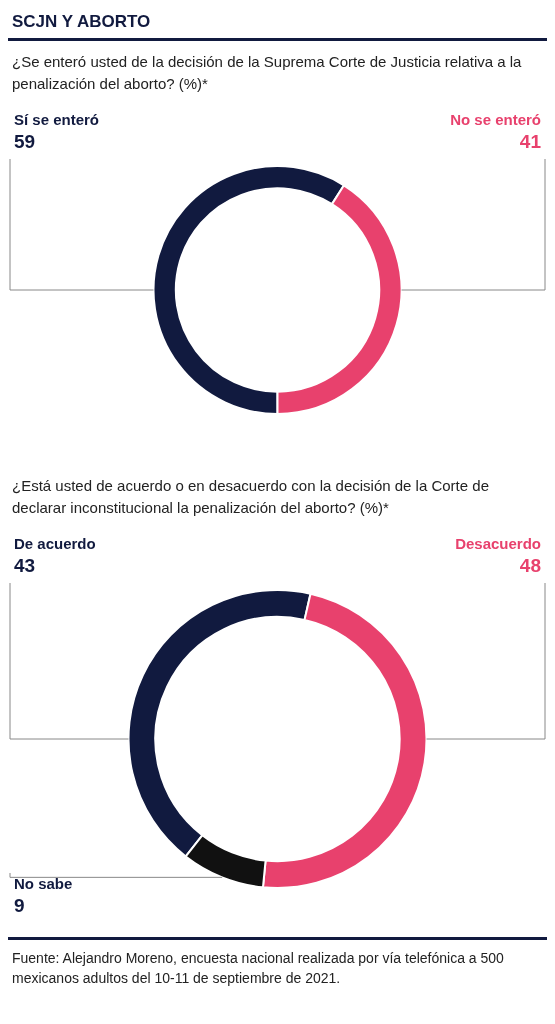  What do you see at coordinates (55, 543) in the screenshot?
I see `slice-label: De acuerdo` at bounding box center [55, 543].